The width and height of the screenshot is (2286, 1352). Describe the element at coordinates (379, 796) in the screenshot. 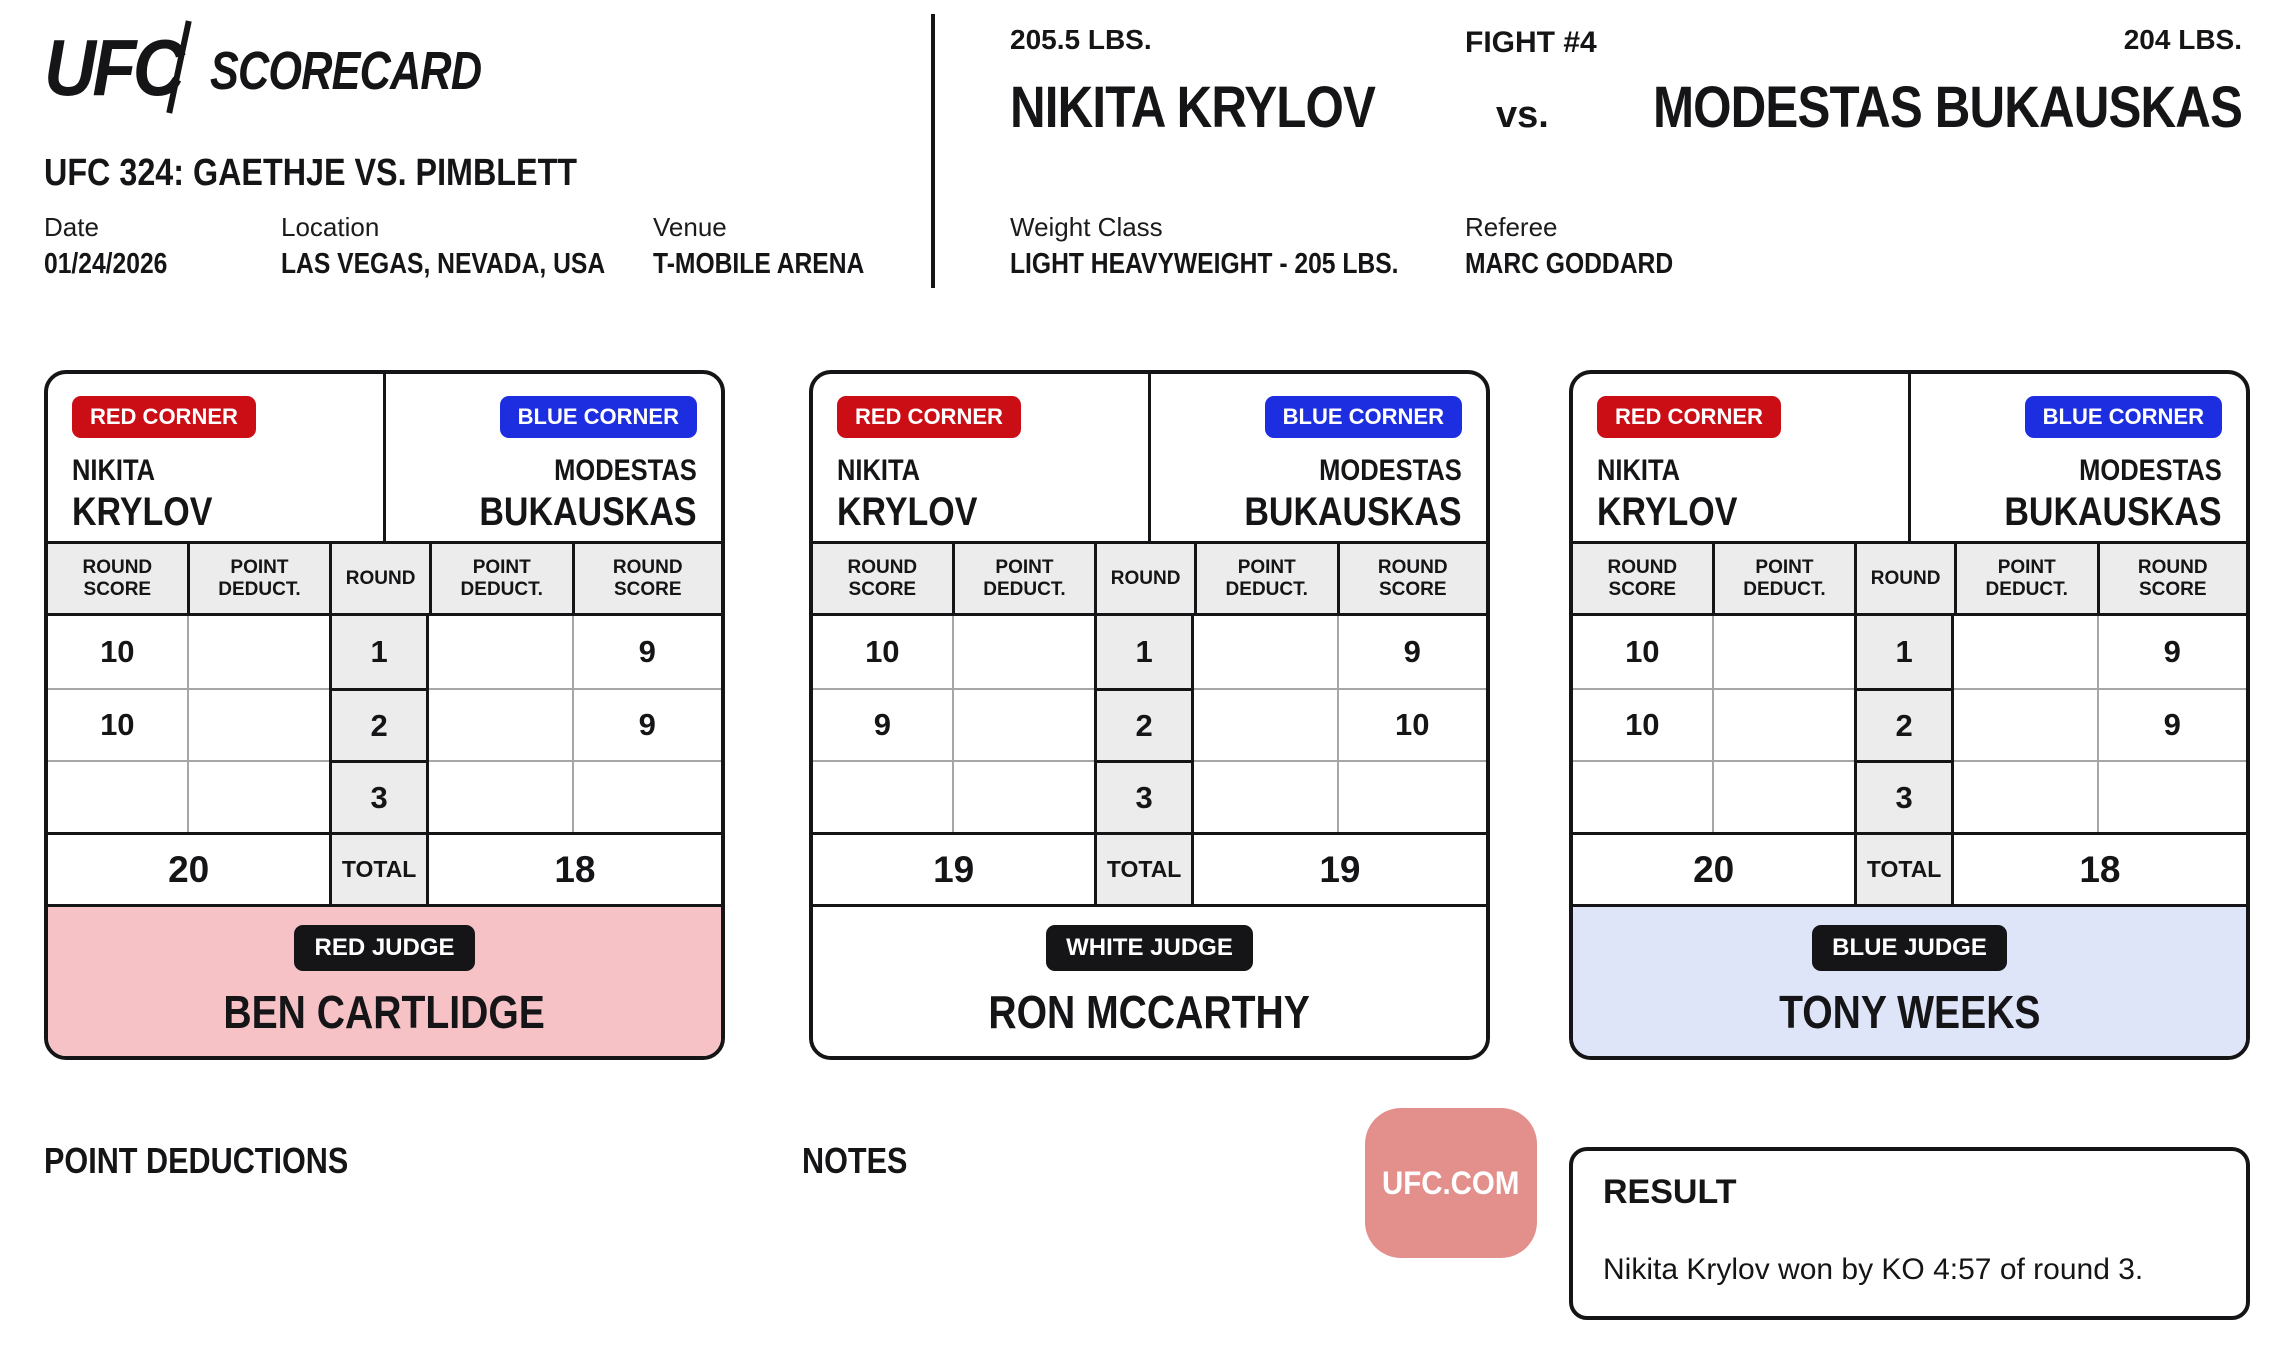

I see `round-number: 3` at that location.